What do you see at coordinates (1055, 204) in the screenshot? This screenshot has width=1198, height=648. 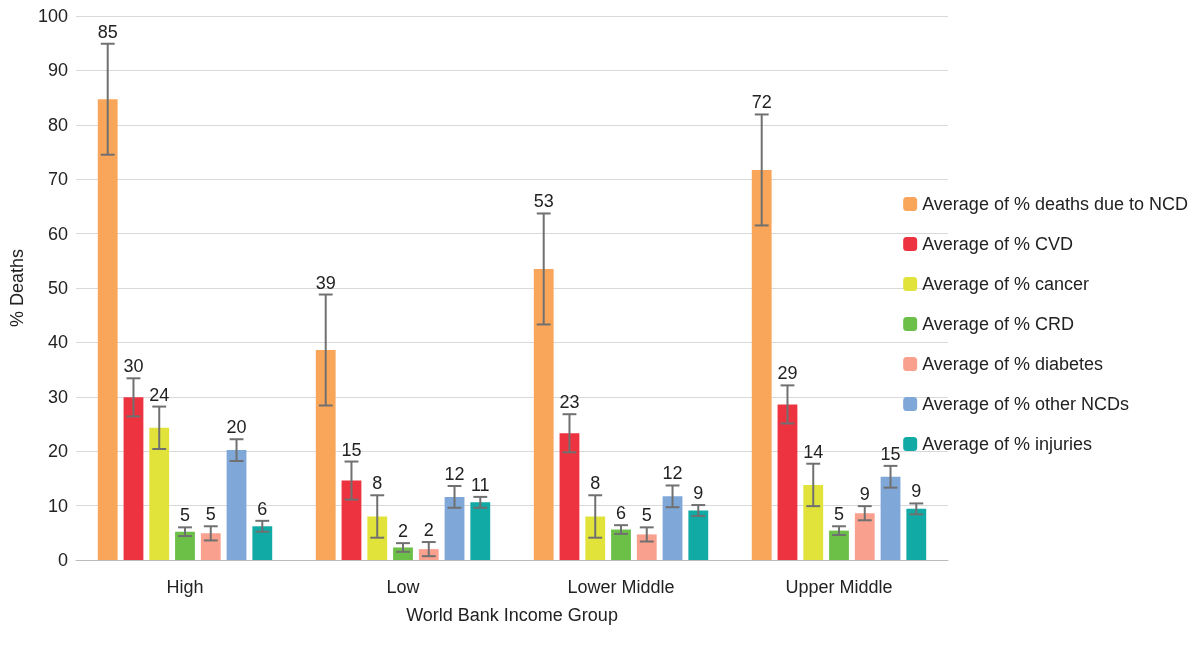 I see `legend-label: Average of % deaths due to NCD` at bounding box center [1055, 204].